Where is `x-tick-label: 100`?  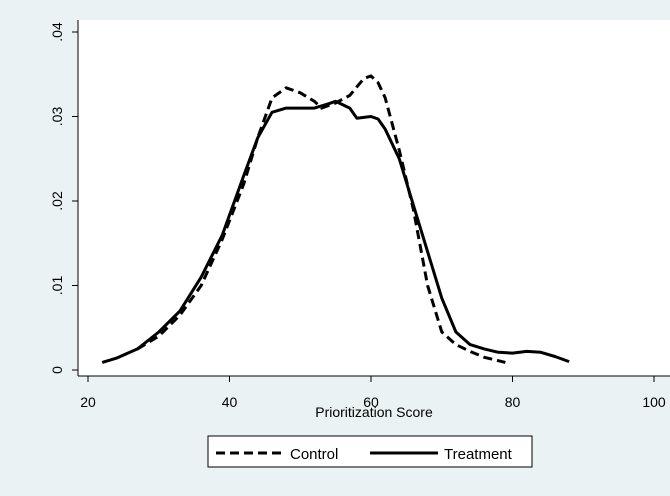
x-tick-label: 100 is located at coordinates (654, 402).